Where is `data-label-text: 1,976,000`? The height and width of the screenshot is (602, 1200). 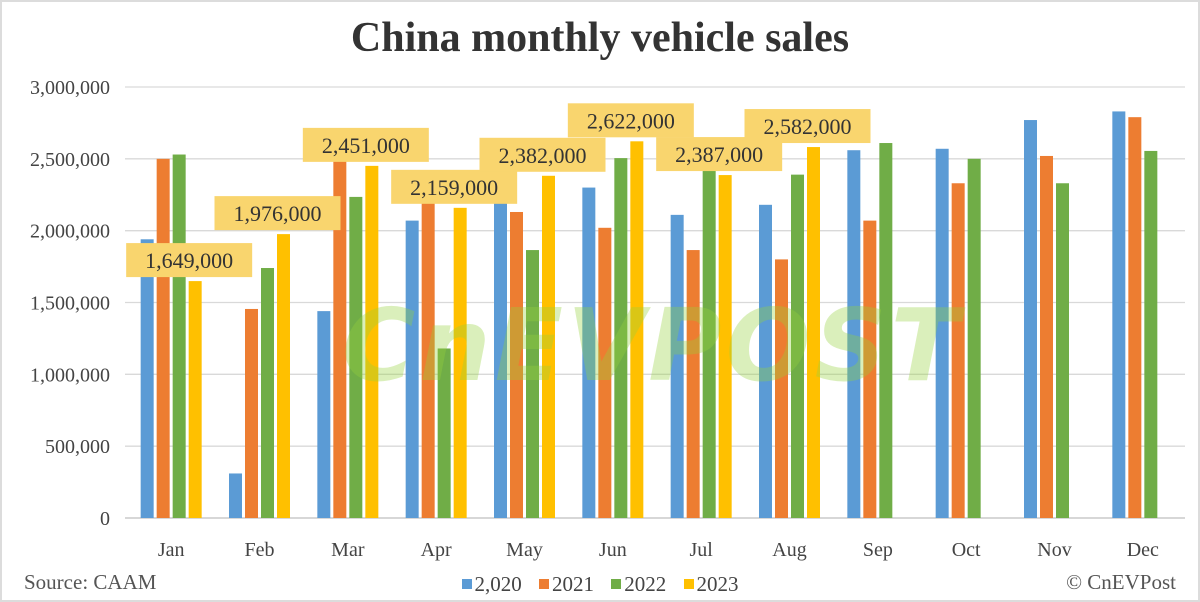
data-label-text: 1,976,000 is located at coordinates (278, 213).